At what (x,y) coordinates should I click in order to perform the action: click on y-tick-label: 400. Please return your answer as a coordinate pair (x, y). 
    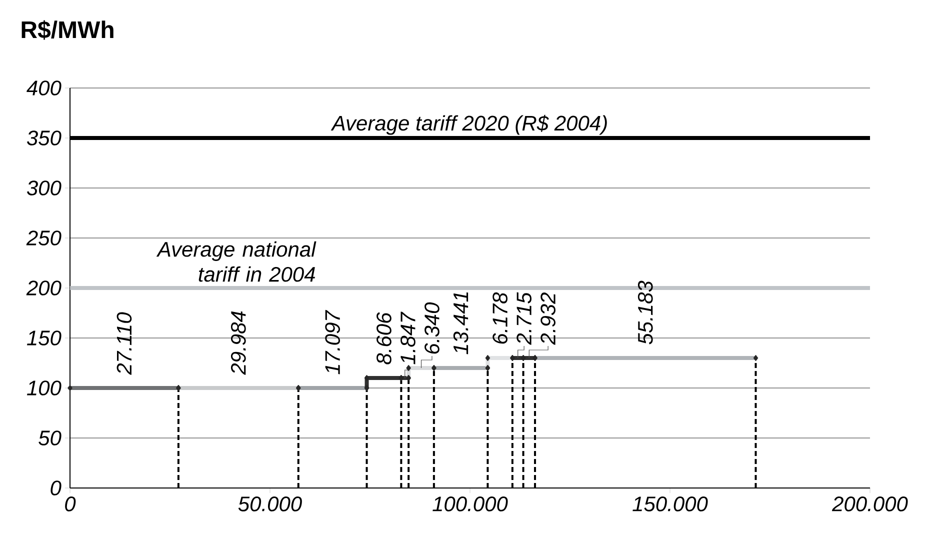
    Looking at the image, I should click on (44, 88).